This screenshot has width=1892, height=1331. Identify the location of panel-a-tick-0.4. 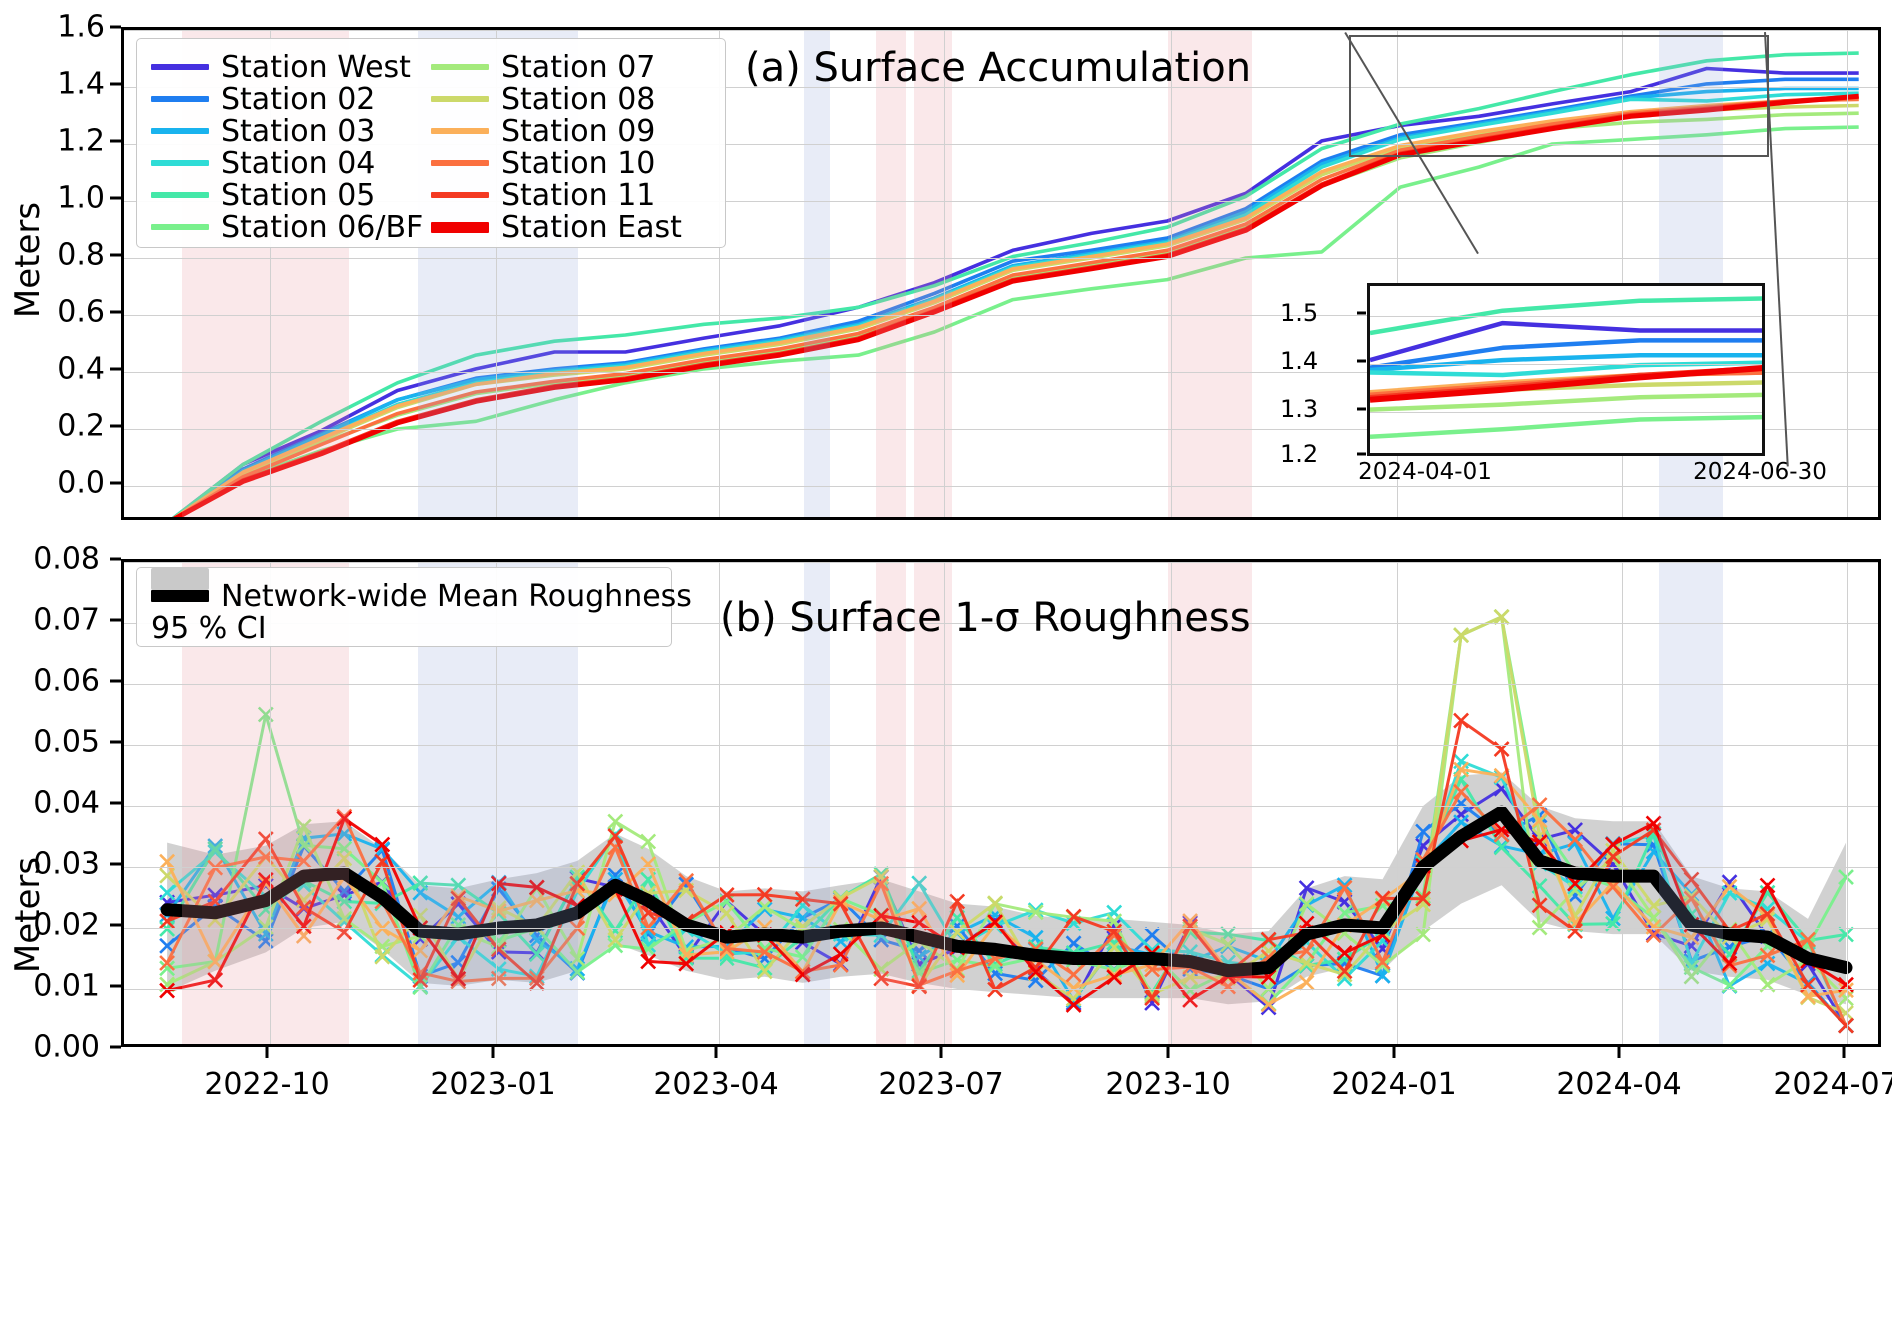
(115, 369).